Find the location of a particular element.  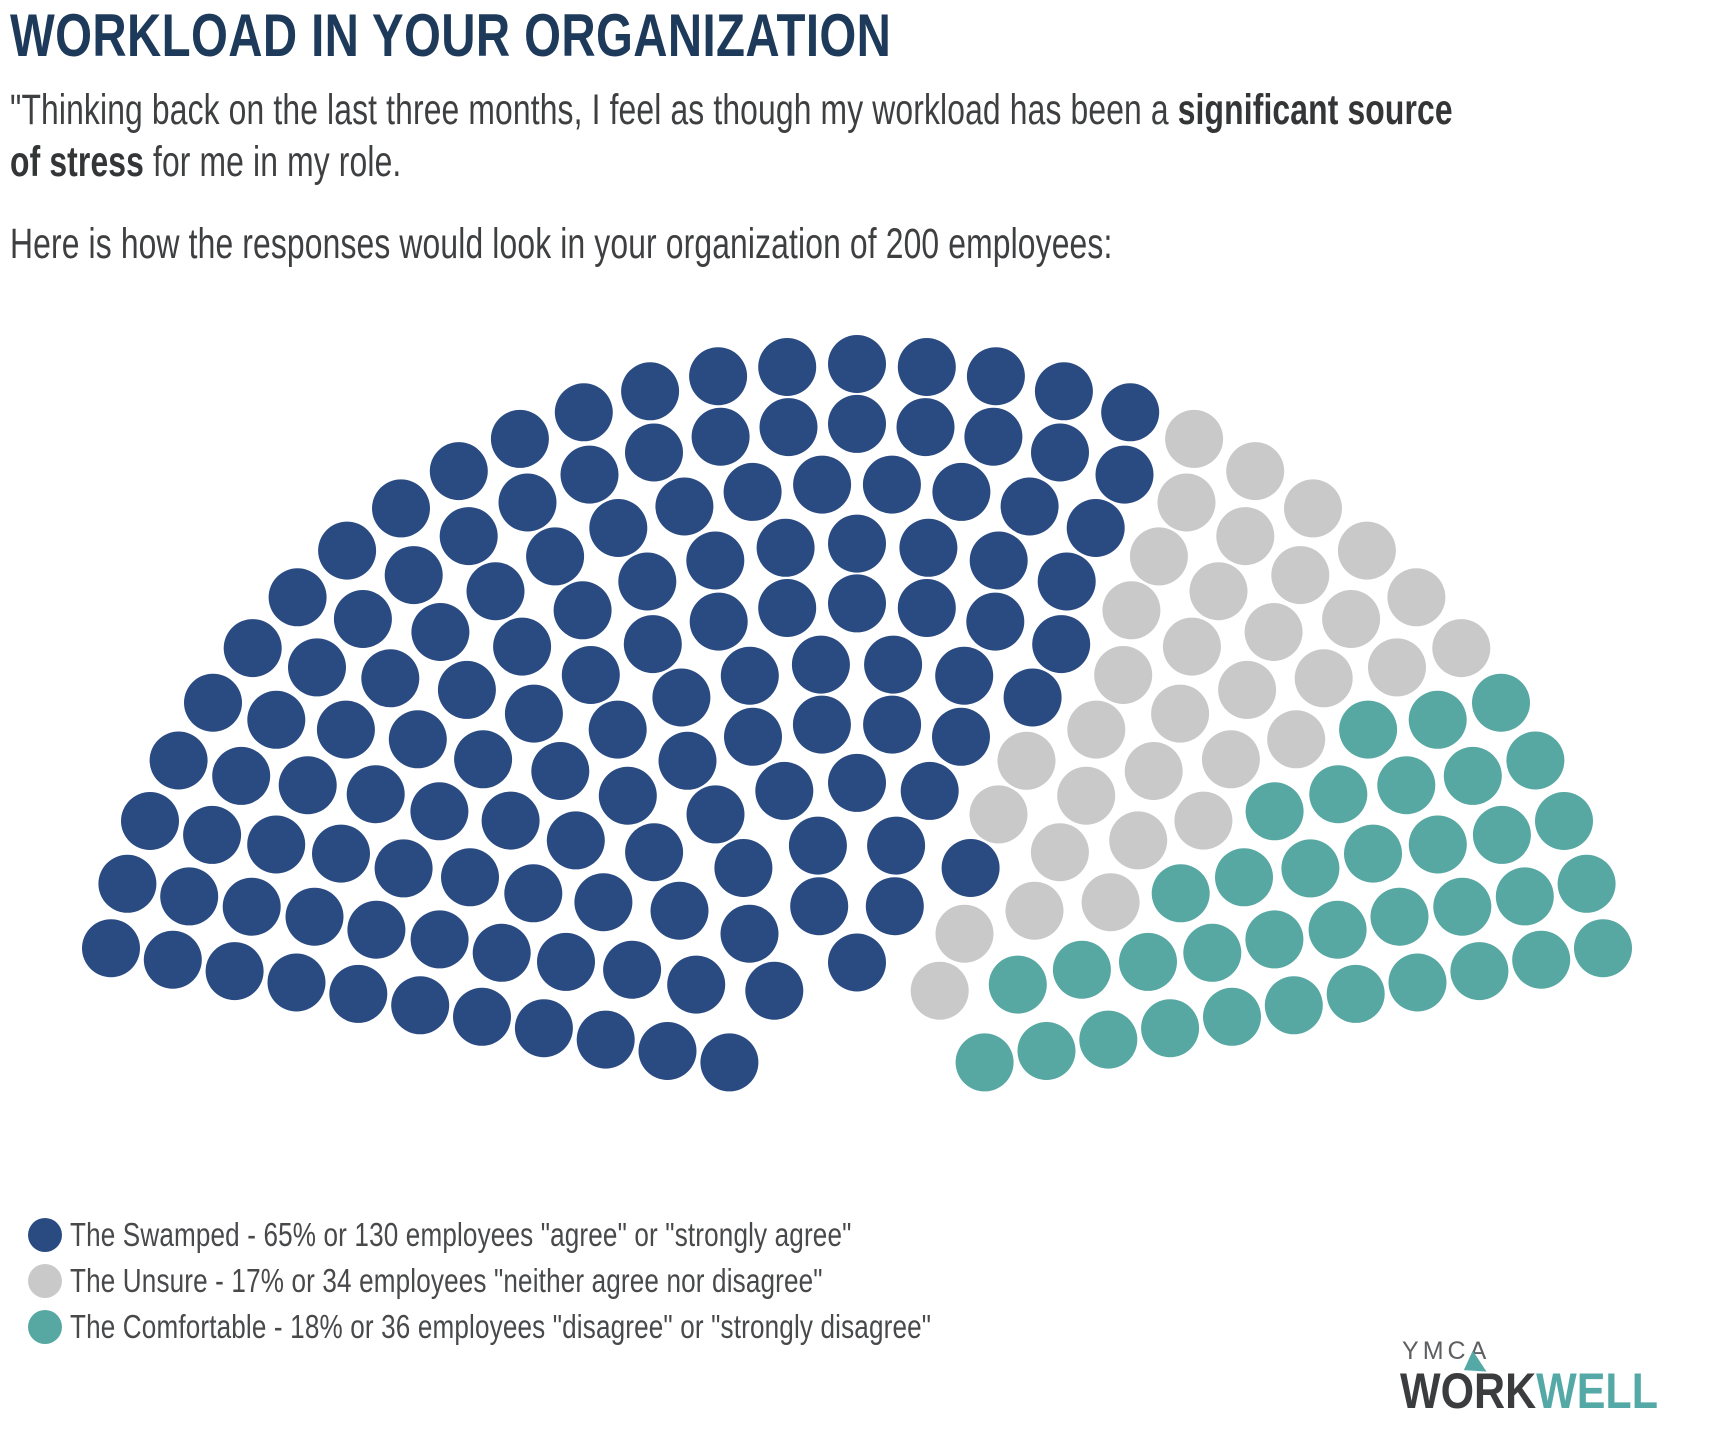

logo-wordmark: WO RKWELL is located at coordinates (1529, 1384).